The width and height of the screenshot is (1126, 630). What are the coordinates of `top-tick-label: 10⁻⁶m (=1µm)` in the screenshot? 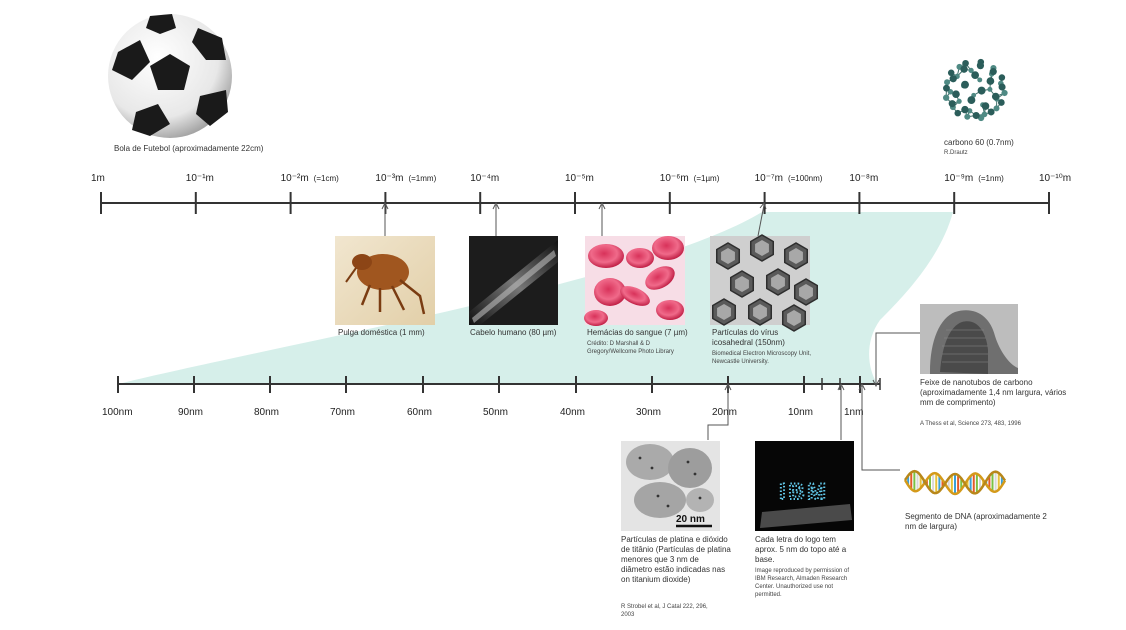 It's located at (689, 178).